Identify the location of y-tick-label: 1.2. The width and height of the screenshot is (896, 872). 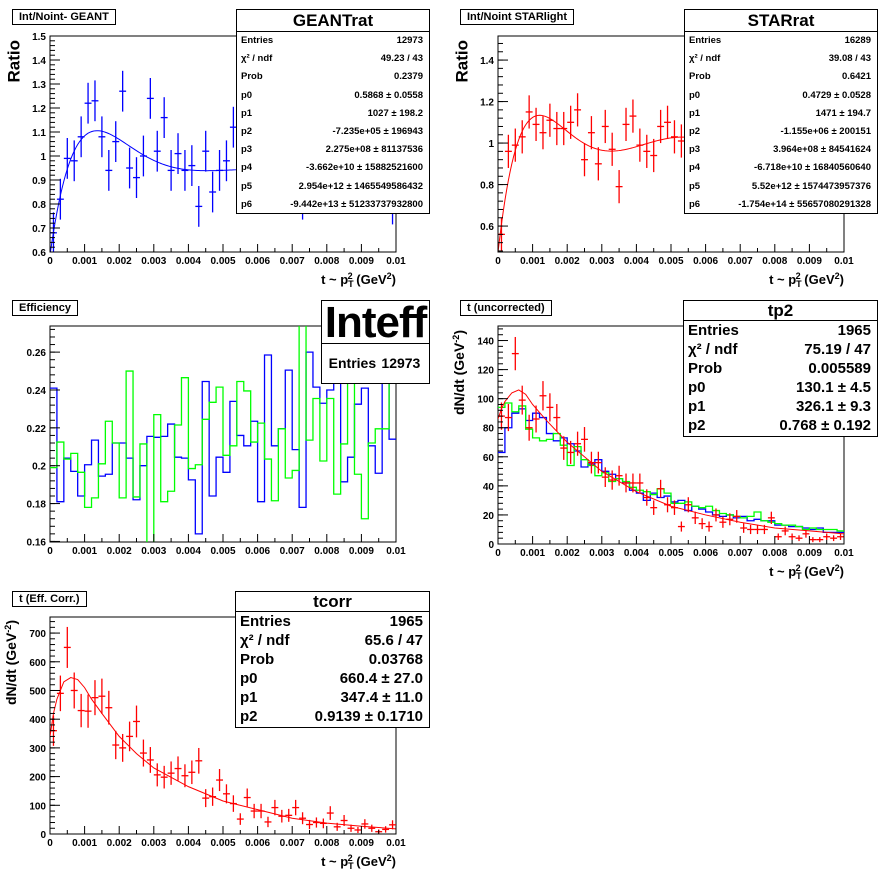
(39, 109).